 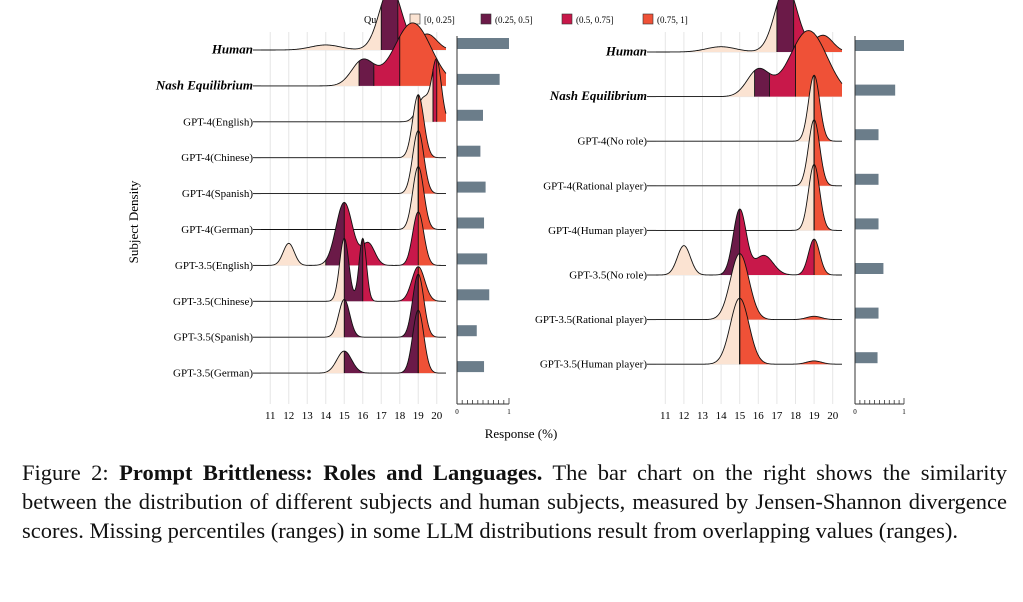 I want to click on ridge-gpt-3-5-rational-player, so click(x=749, y=287).